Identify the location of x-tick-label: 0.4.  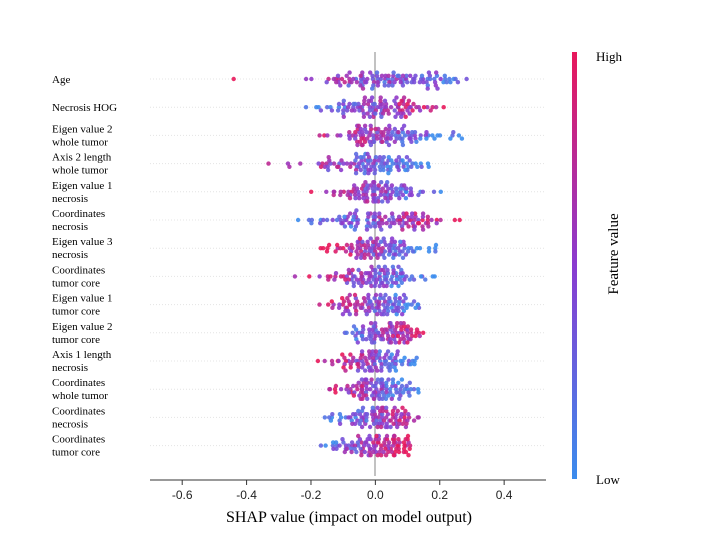
(504, 495).